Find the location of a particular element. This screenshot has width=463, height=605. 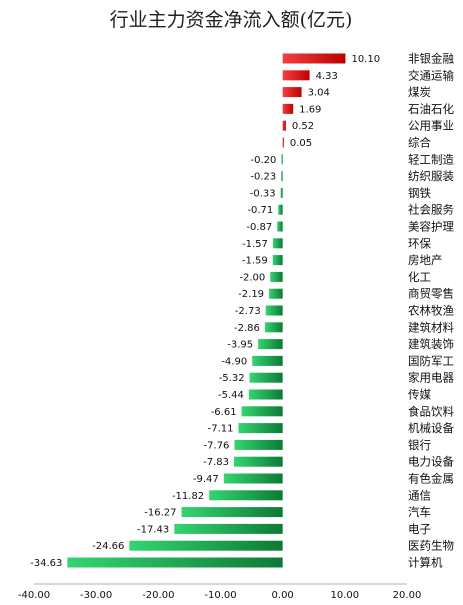

data-label: -16.27 is located at coordinates (160, 513).